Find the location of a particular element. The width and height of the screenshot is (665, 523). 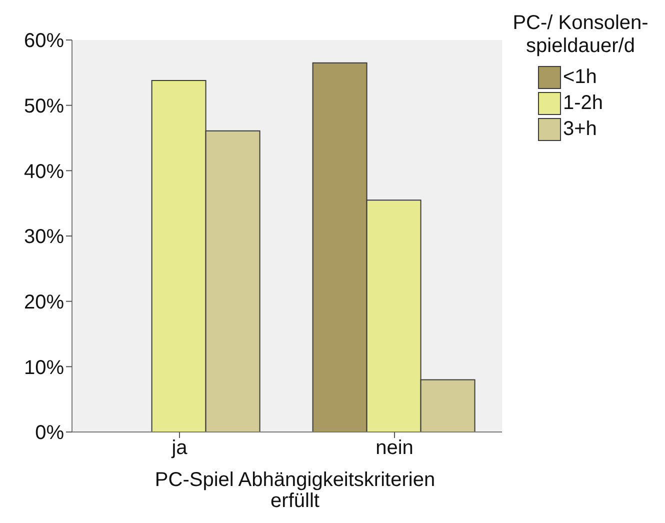

legend-label: <1h is located at coordinates (580, 77).